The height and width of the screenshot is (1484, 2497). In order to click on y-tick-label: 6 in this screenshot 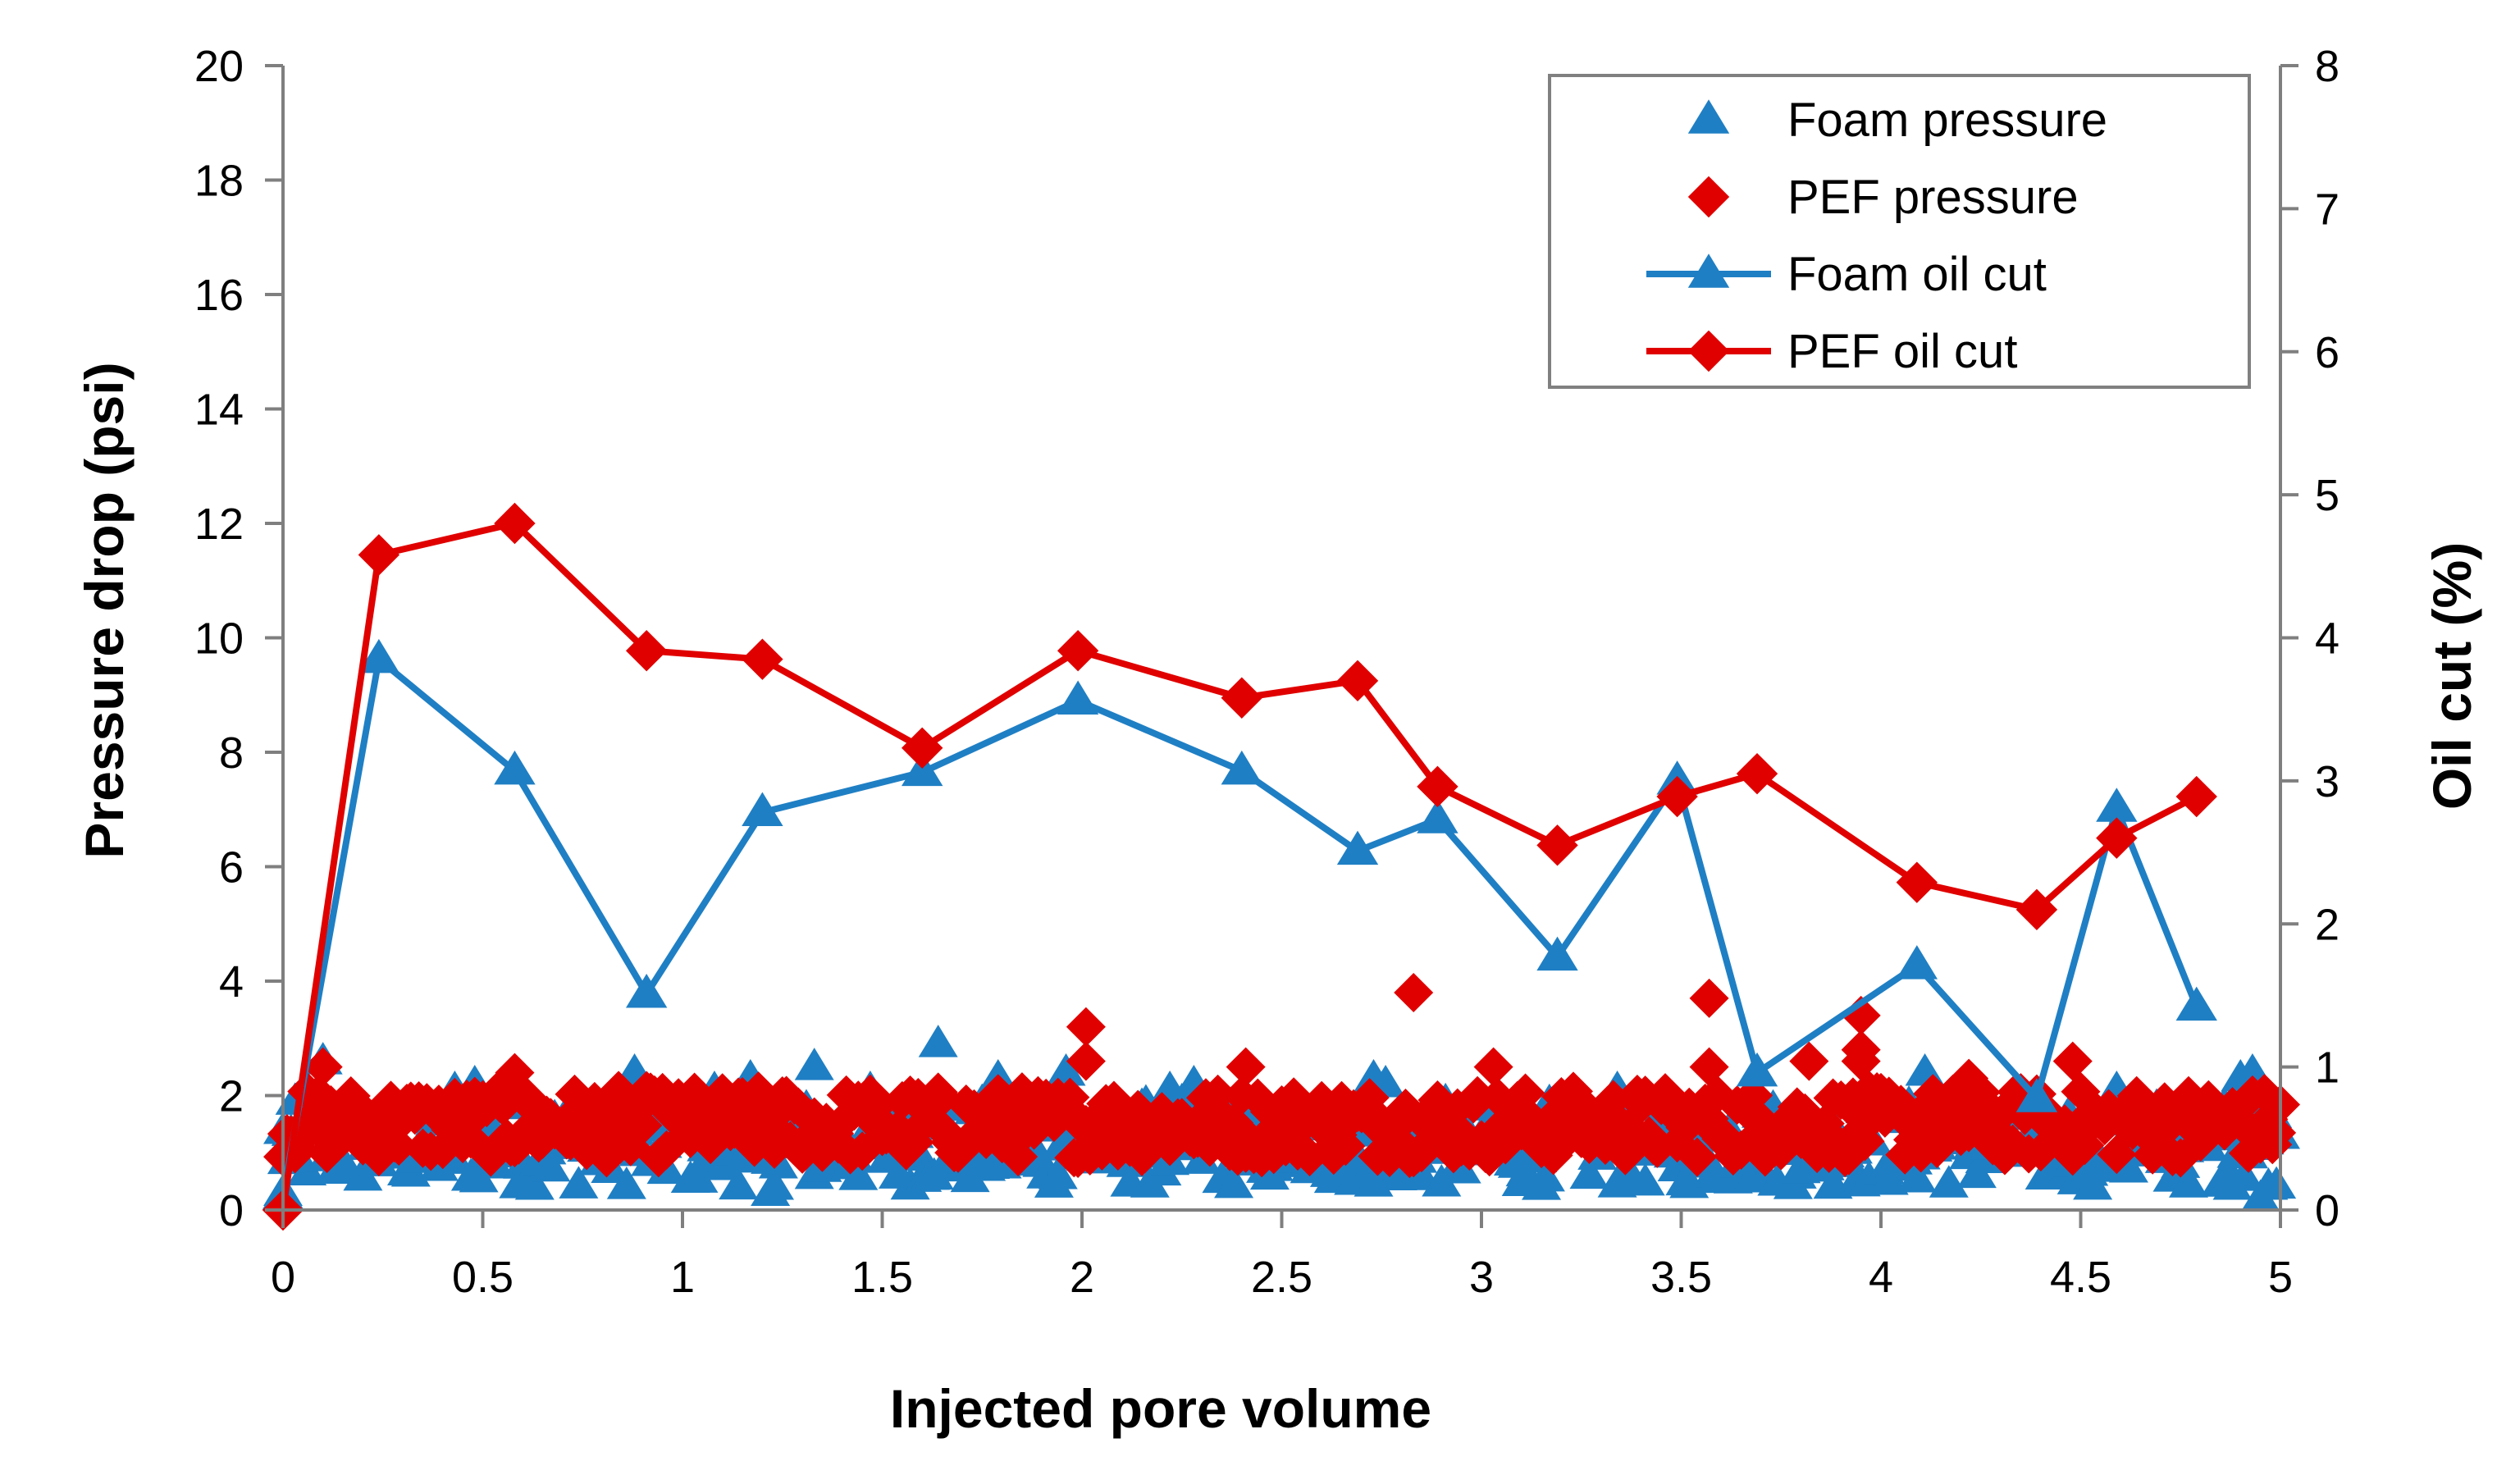, I will do `click(231, 868)`.